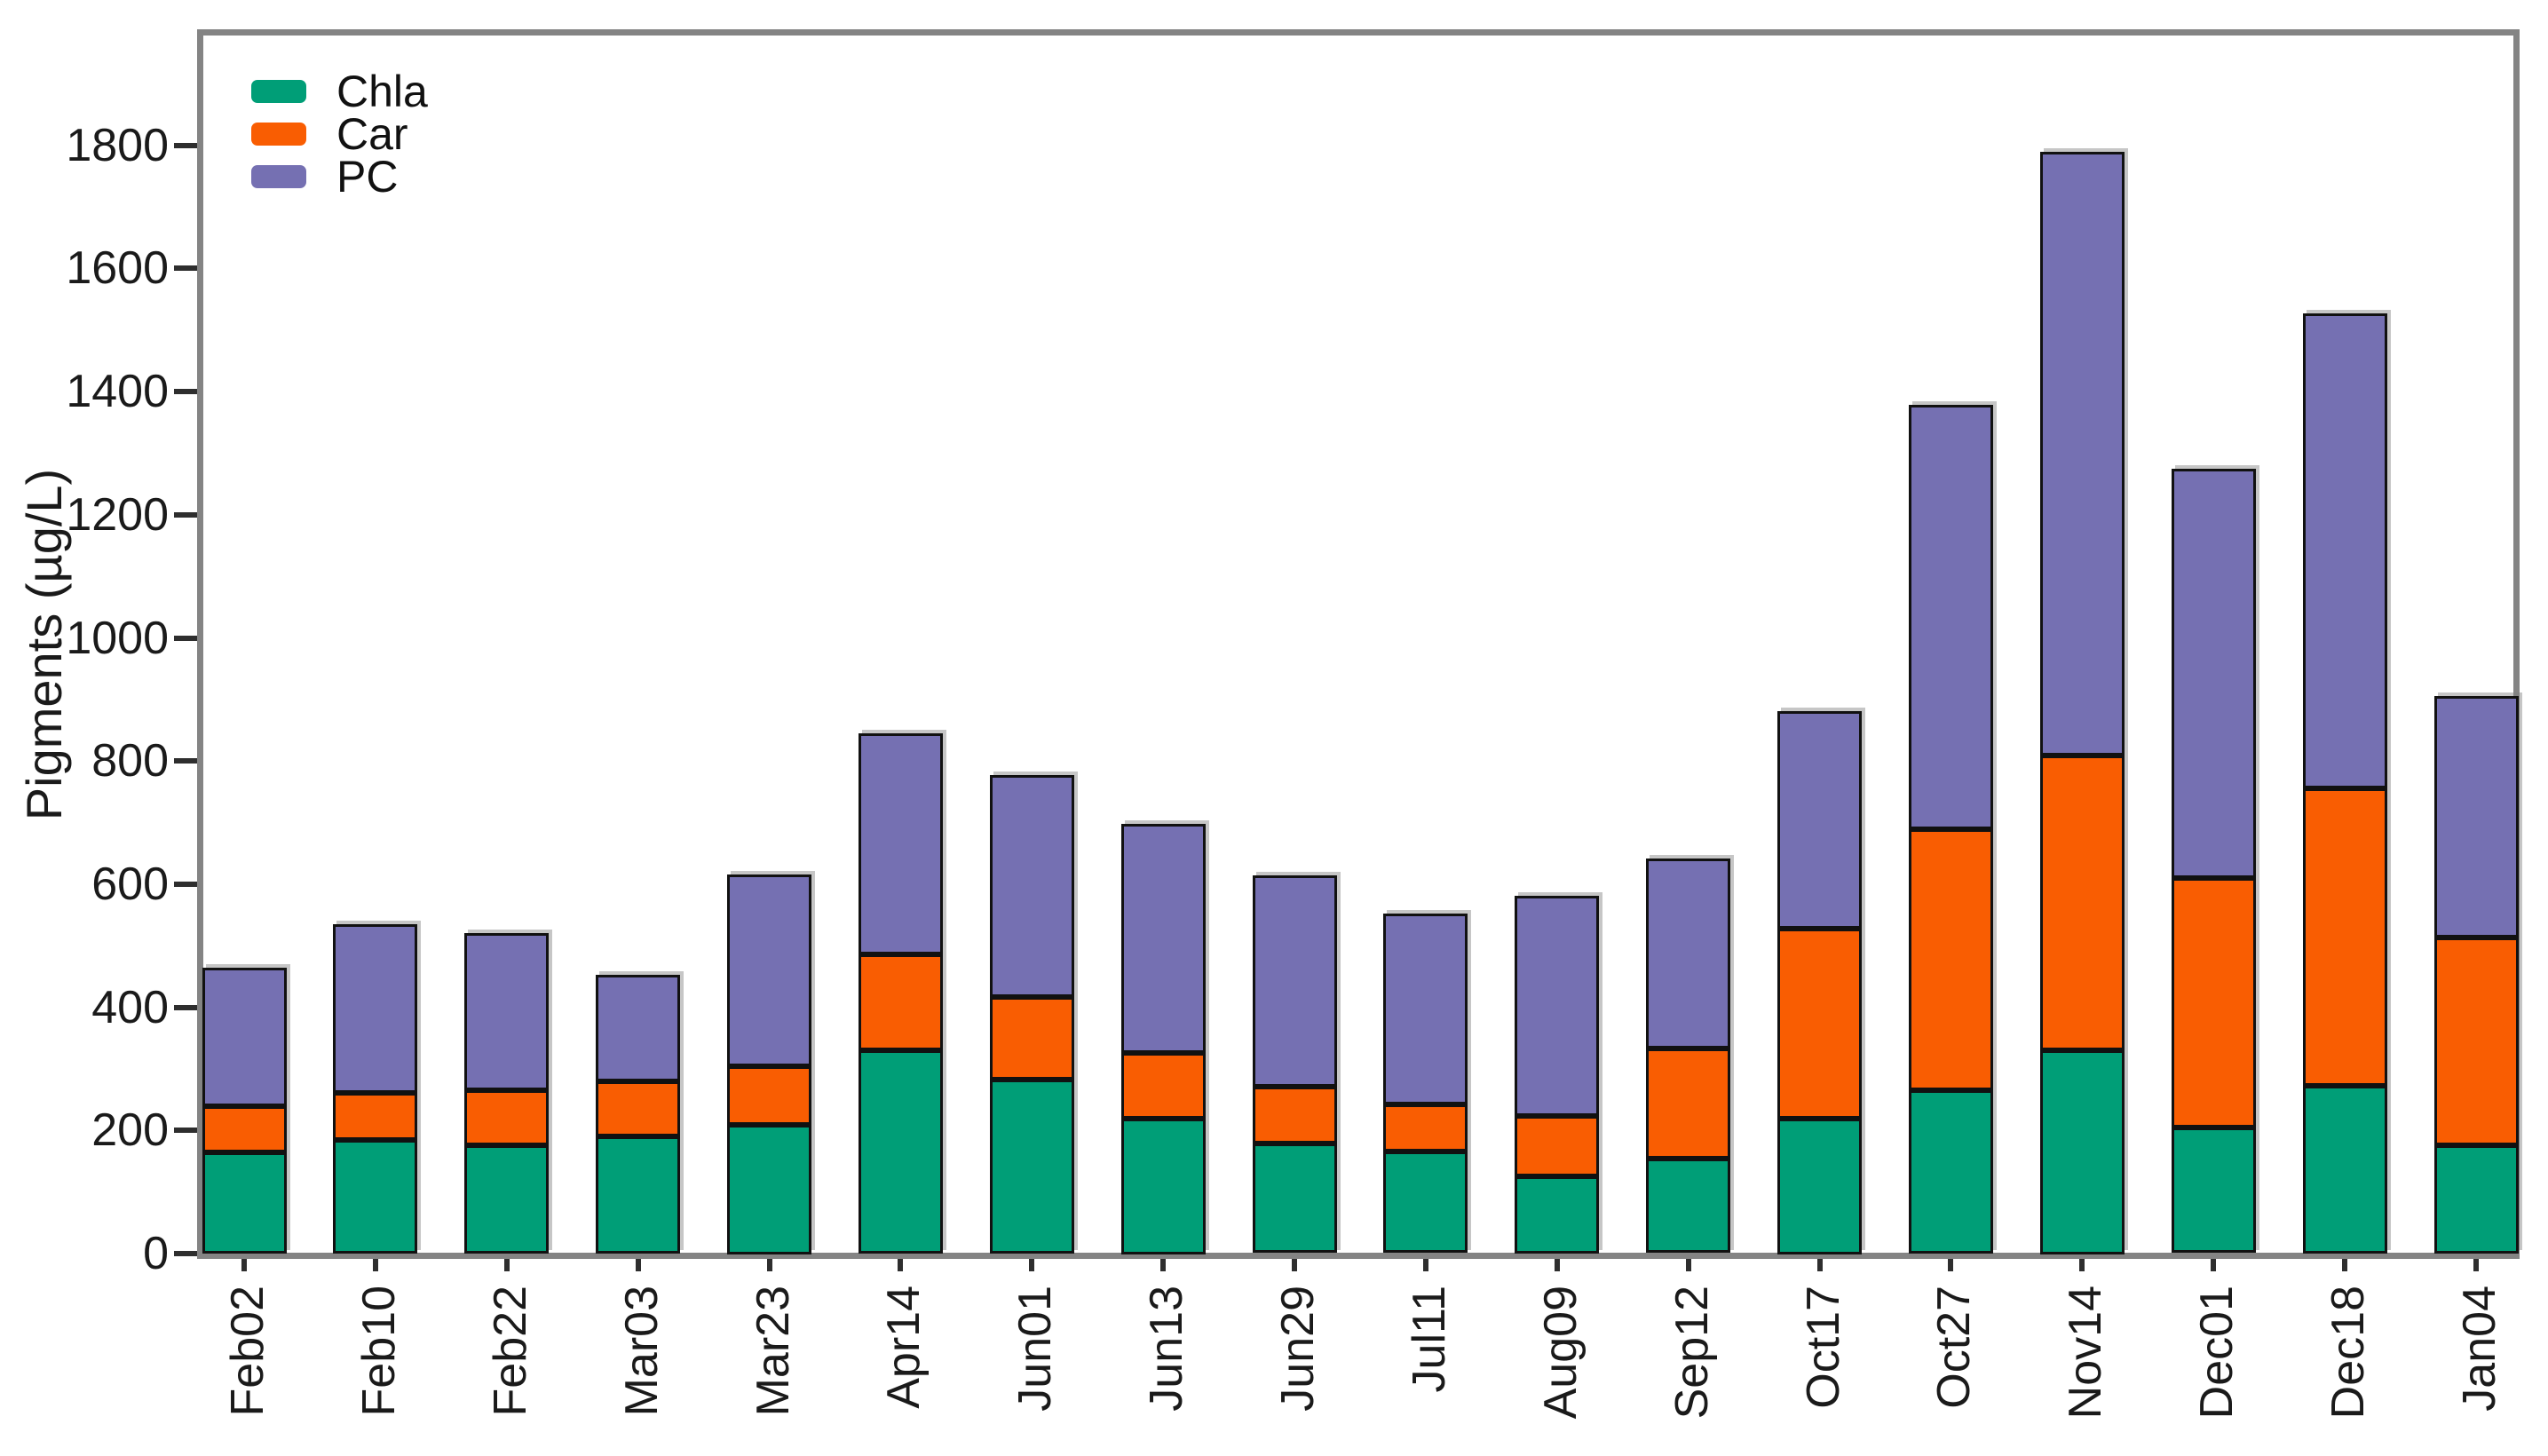  I want to click on segment-pc-feb10, so click(375, 1009).